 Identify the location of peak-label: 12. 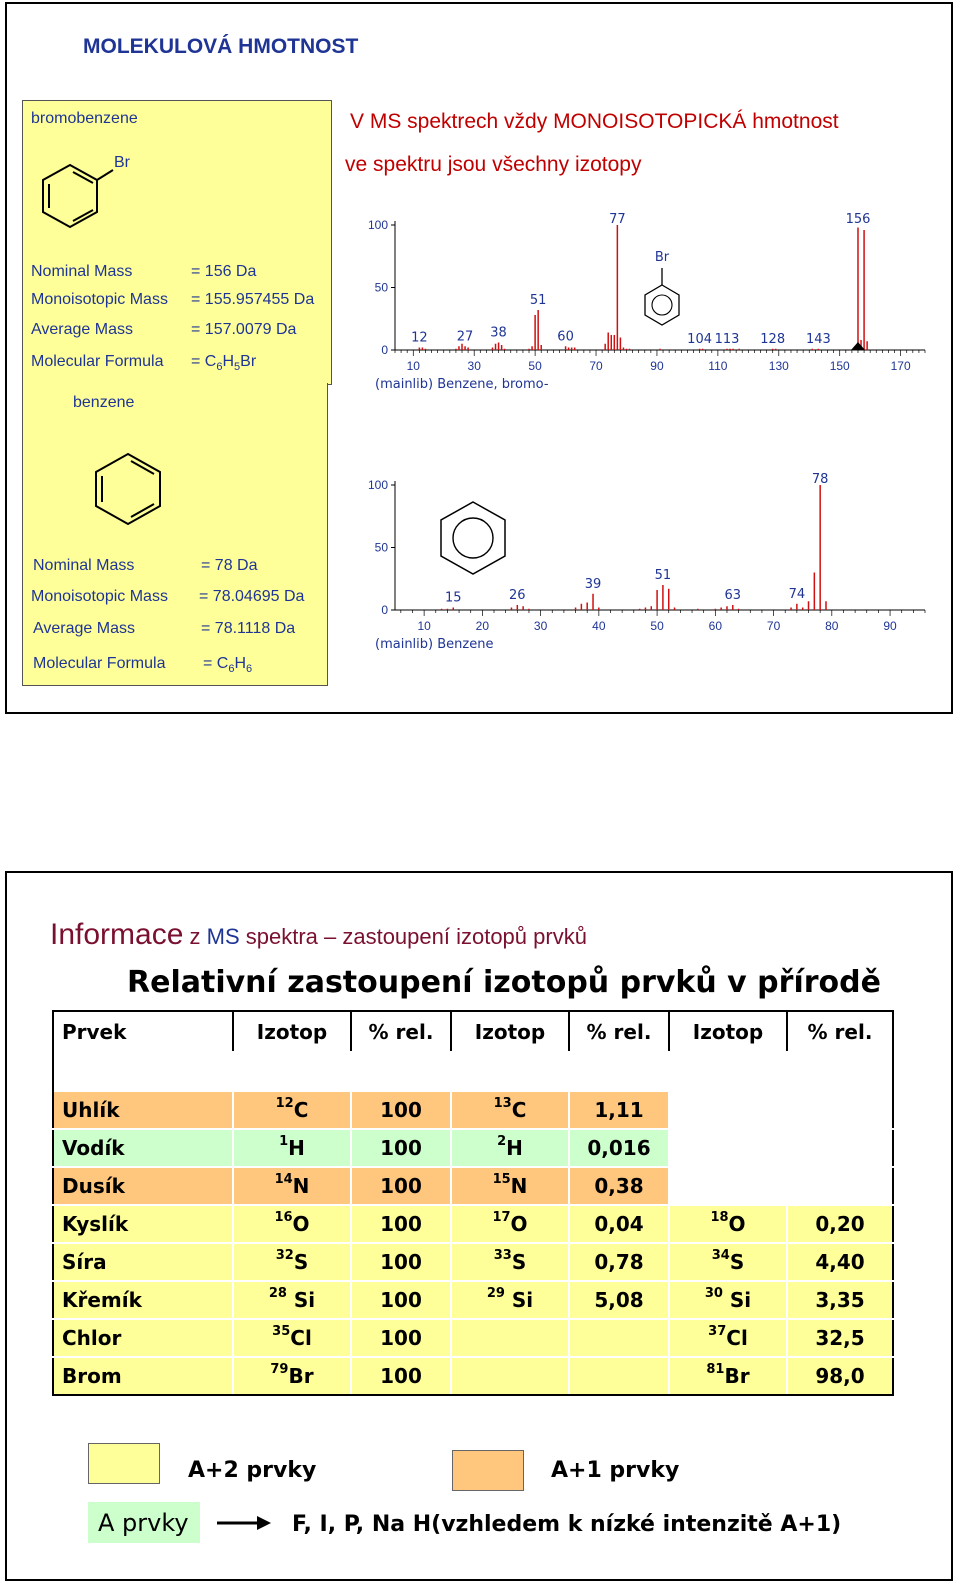
(419, 338).